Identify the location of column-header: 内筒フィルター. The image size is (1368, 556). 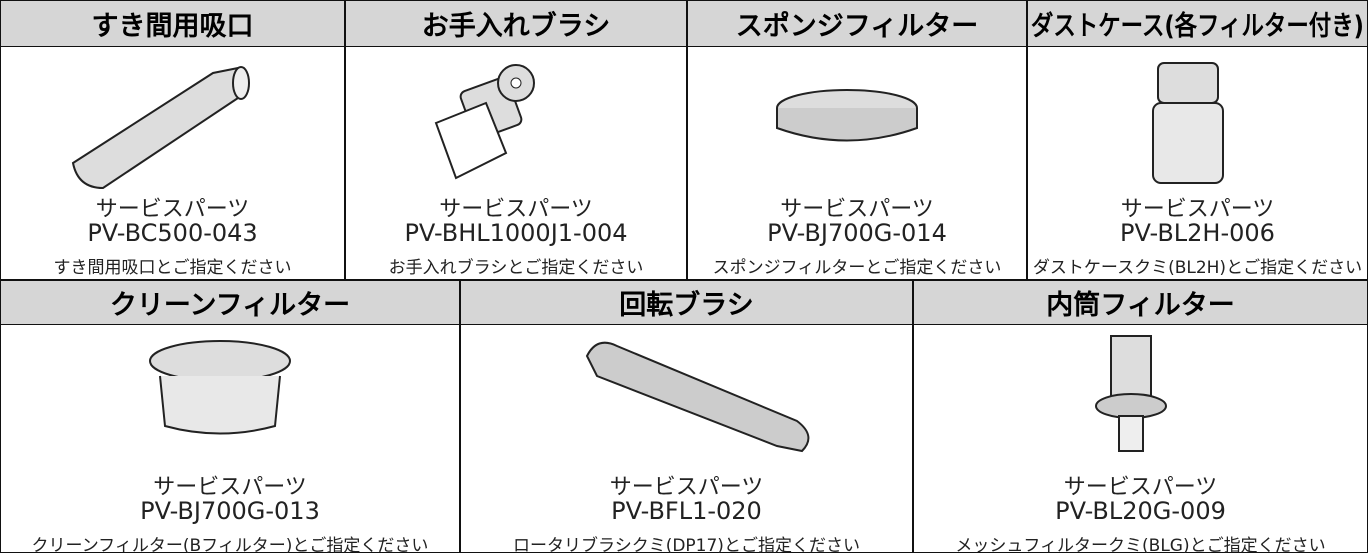
(1140, 302).